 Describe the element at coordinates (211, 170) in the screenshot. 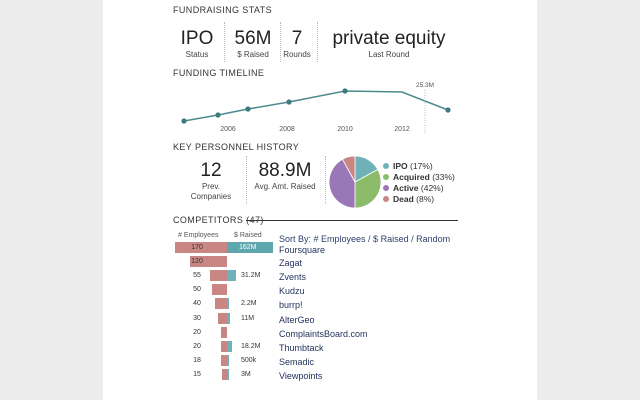

I see `stat-prev-companies-value: 12` at that location.